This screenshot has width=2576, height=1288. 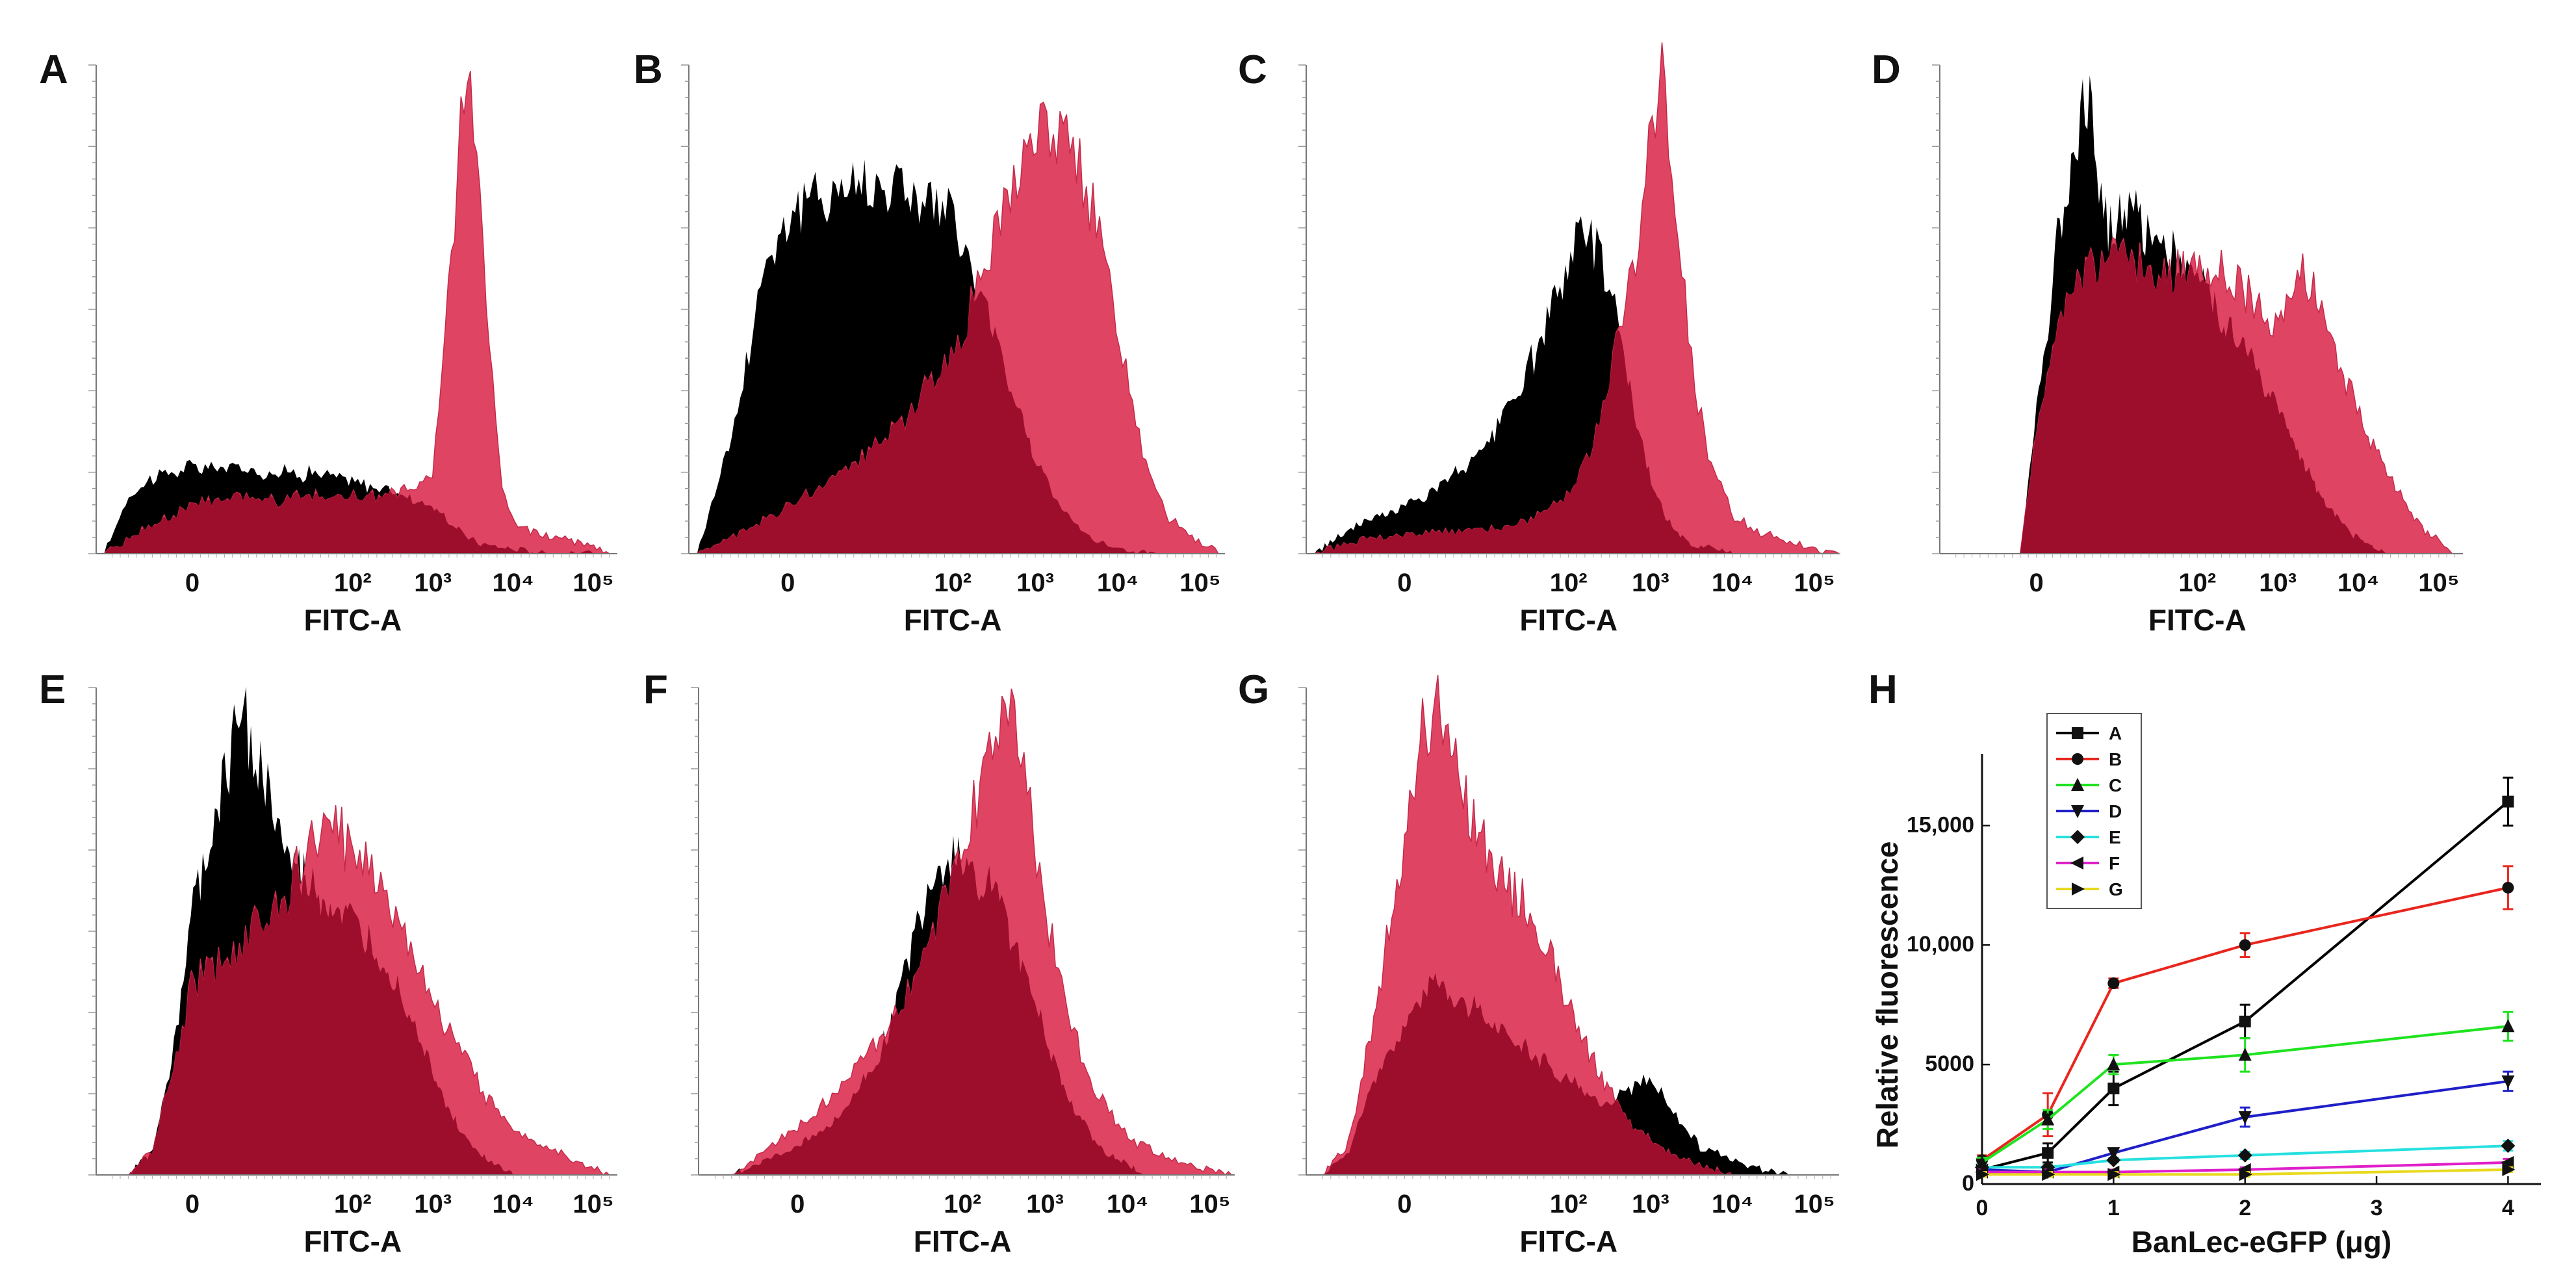 What do you see at coordinates (2116, 733) in the screenshot?
I see `legend-label: A` at bounding box center [2116, 733].